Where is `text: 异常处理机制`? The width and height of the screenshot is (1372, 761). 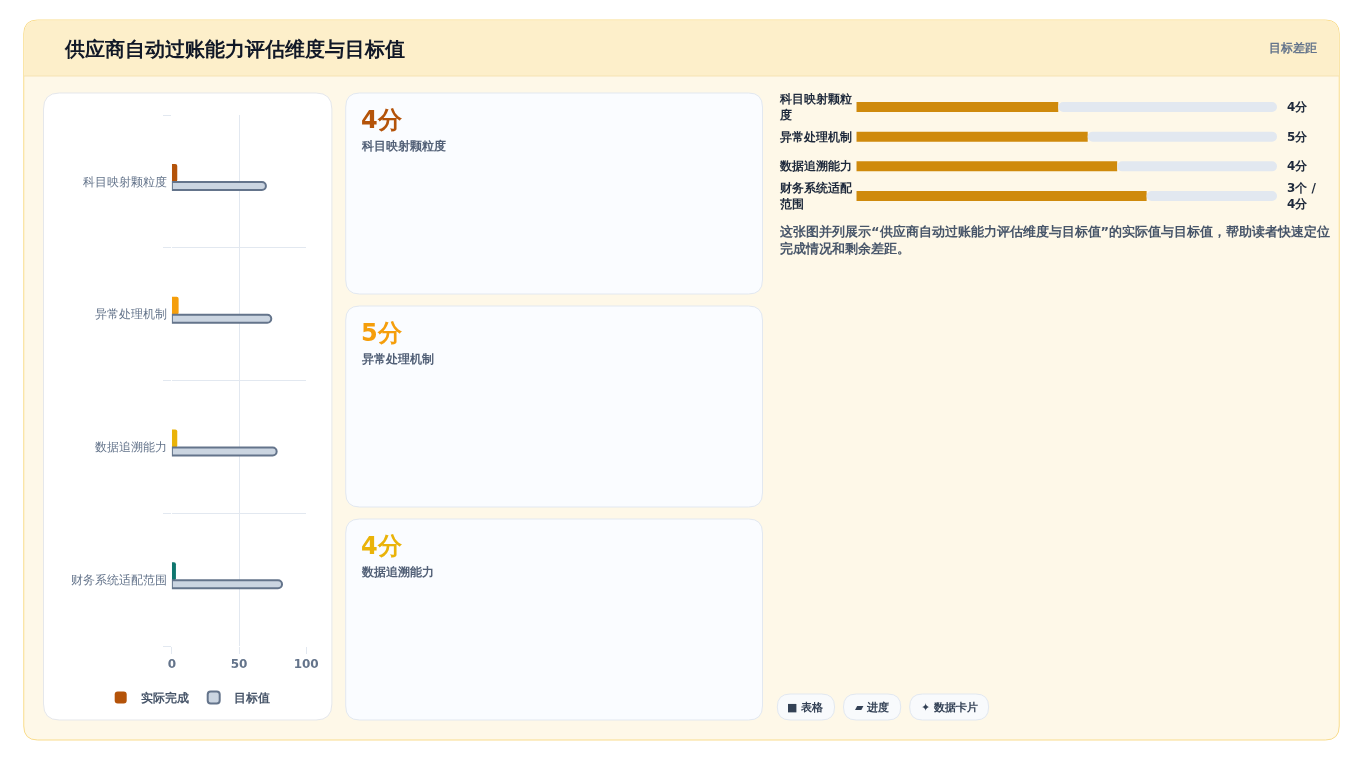
text: 异常处理机制 is located at coordinates (397, 359).